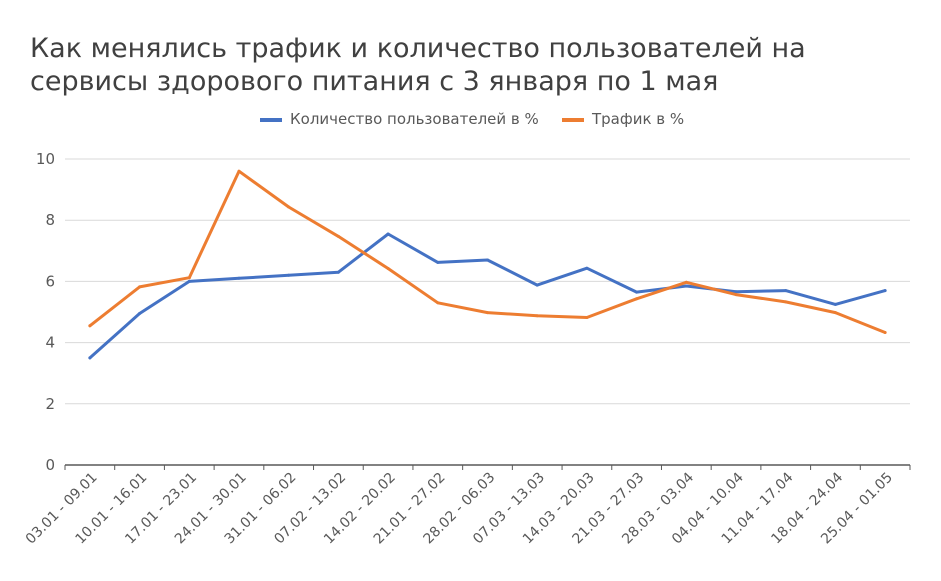  What do you see at coordinates (271, 120) in the screenshot?
I see `legend-swatch-users` at bounding box center [271, 120].